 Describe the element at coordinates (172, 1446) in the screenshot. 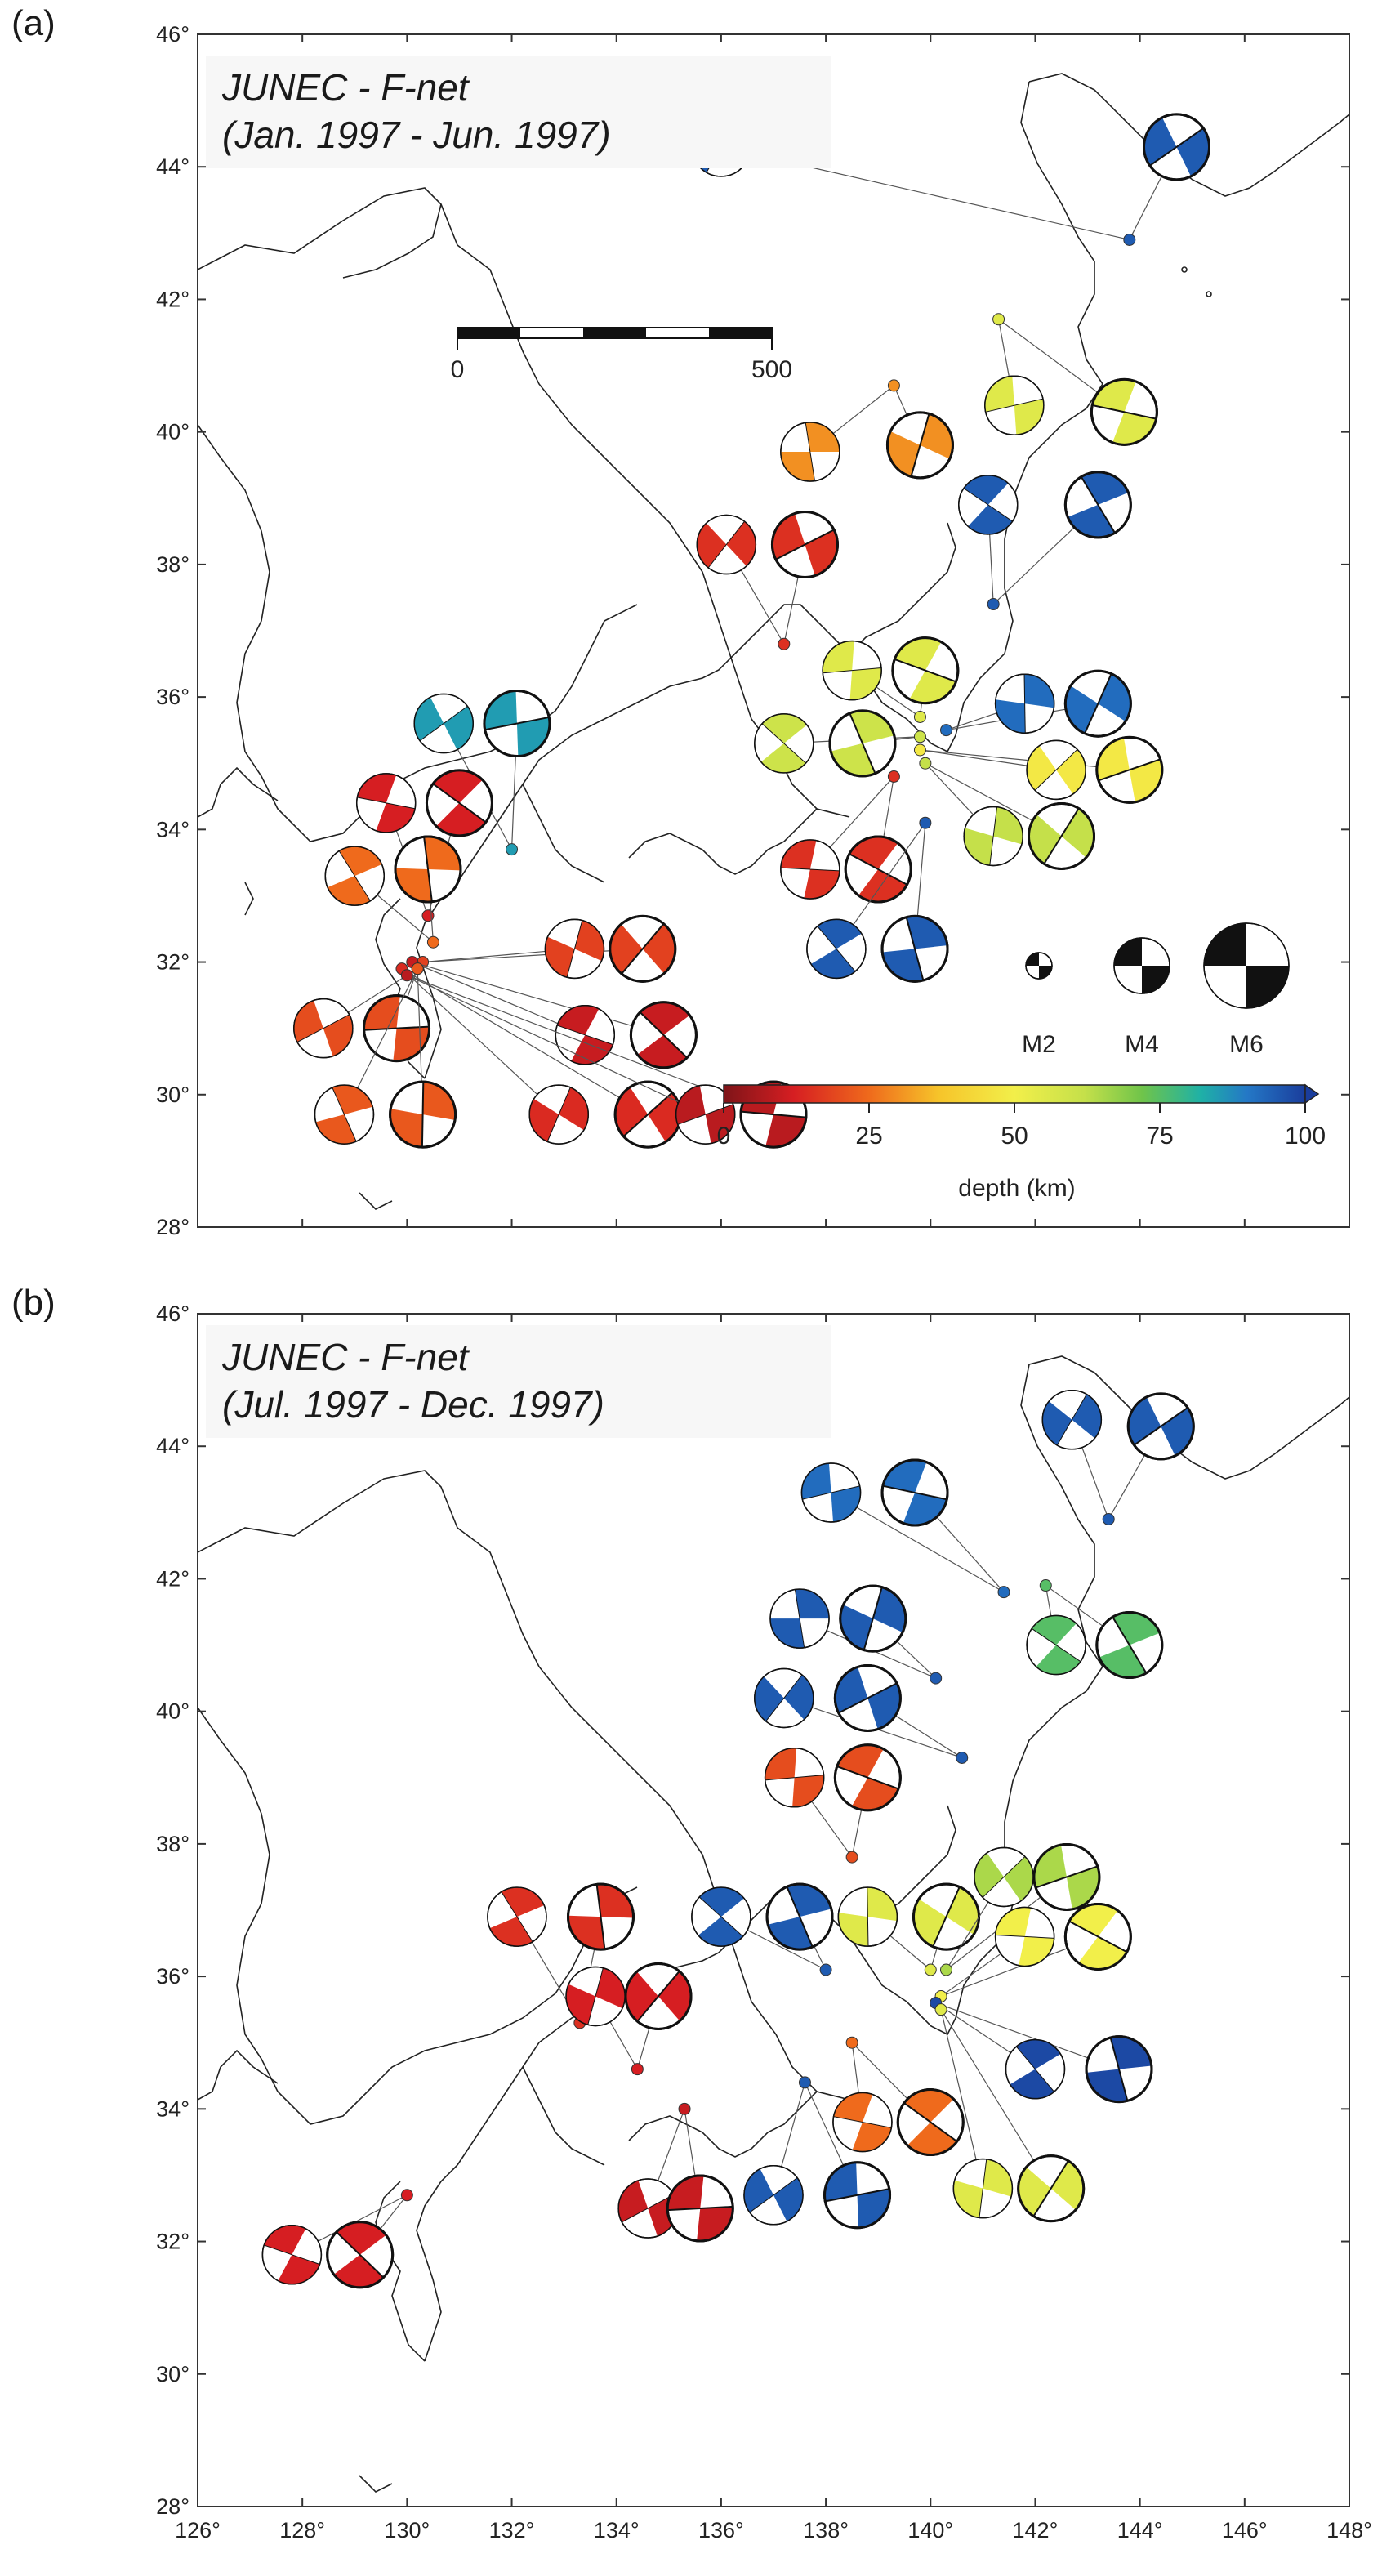

I see `lat-tick-label: 44°` at that location.